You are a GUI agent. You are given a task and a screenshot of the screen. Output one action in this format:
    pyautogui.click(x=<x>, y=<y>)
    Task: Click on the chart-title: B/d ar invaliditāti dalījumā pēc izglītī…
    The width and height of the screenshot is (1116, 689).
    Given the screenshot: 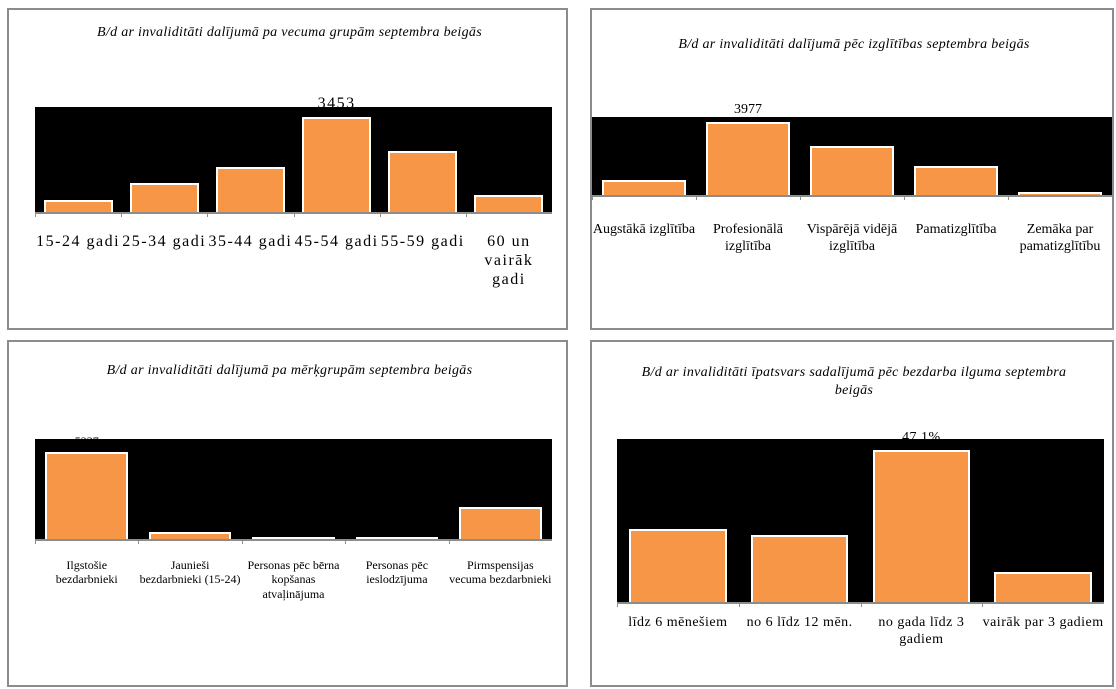 What is the action you would take?
    pyautogui.click(x=854, y=44)
    